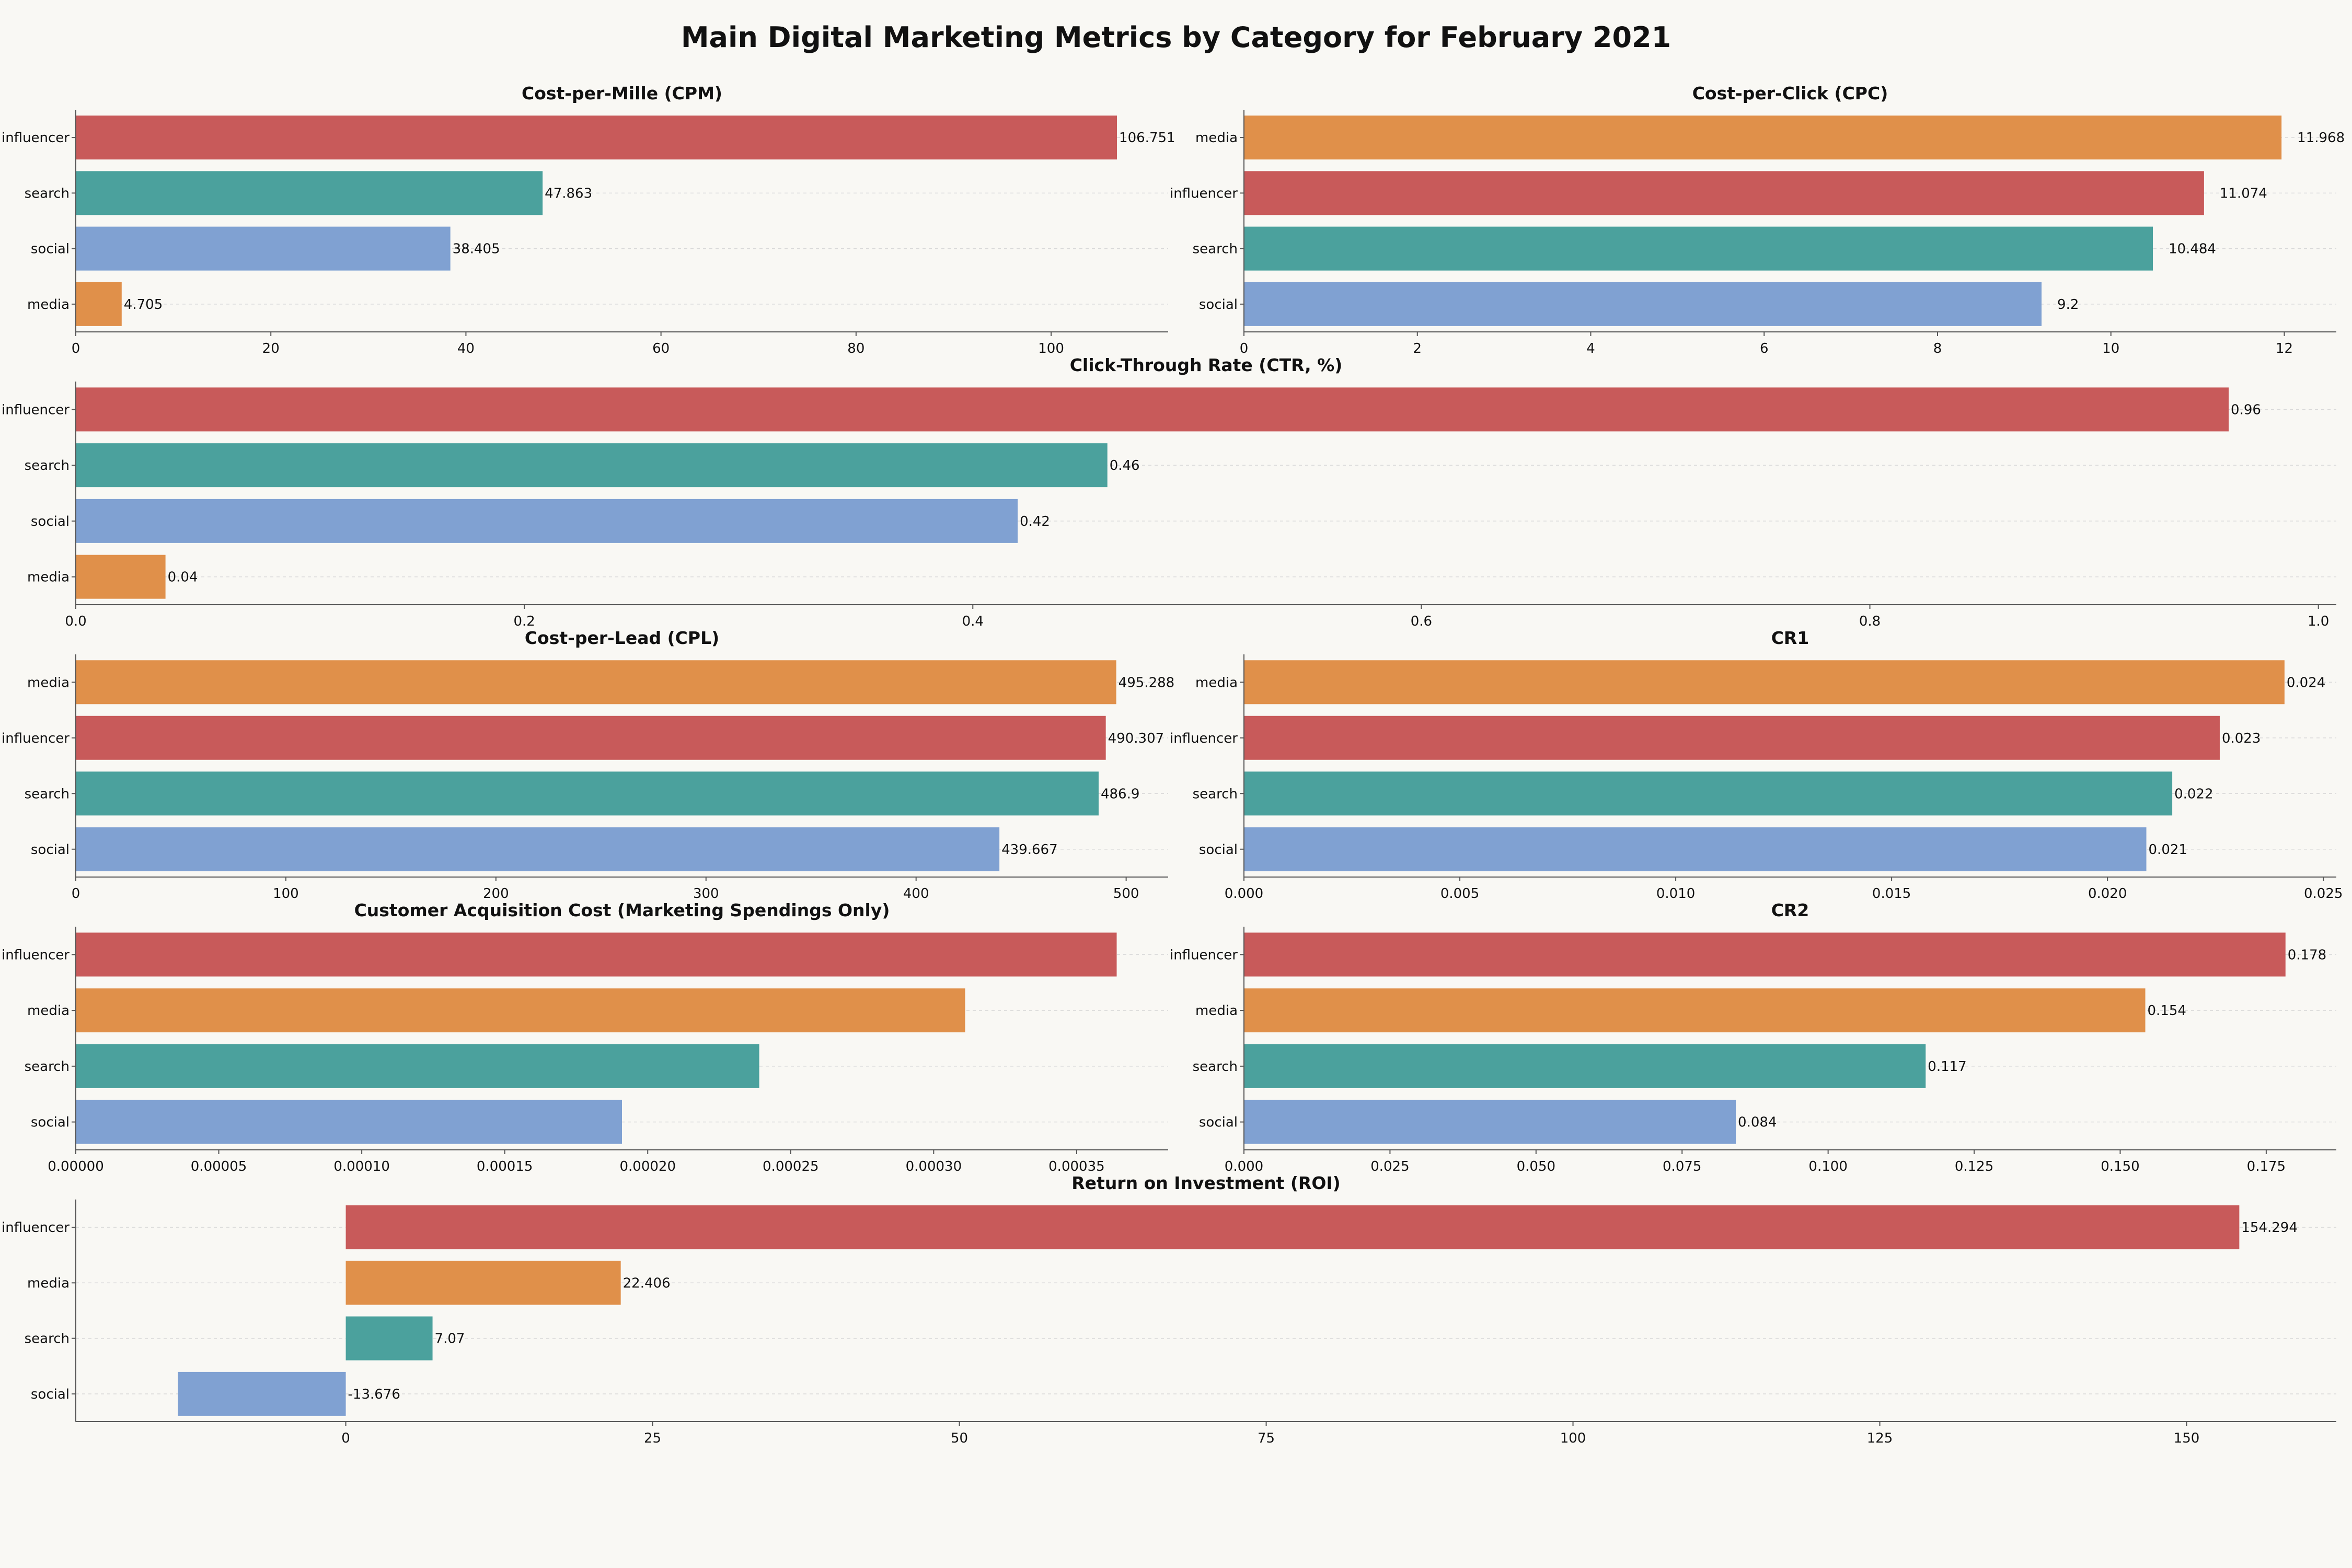  What do you see at coordinates (361, 1166) in the screenshot?
I see `x-tick-label: 0.00010` at bounding box center [361, 1166].